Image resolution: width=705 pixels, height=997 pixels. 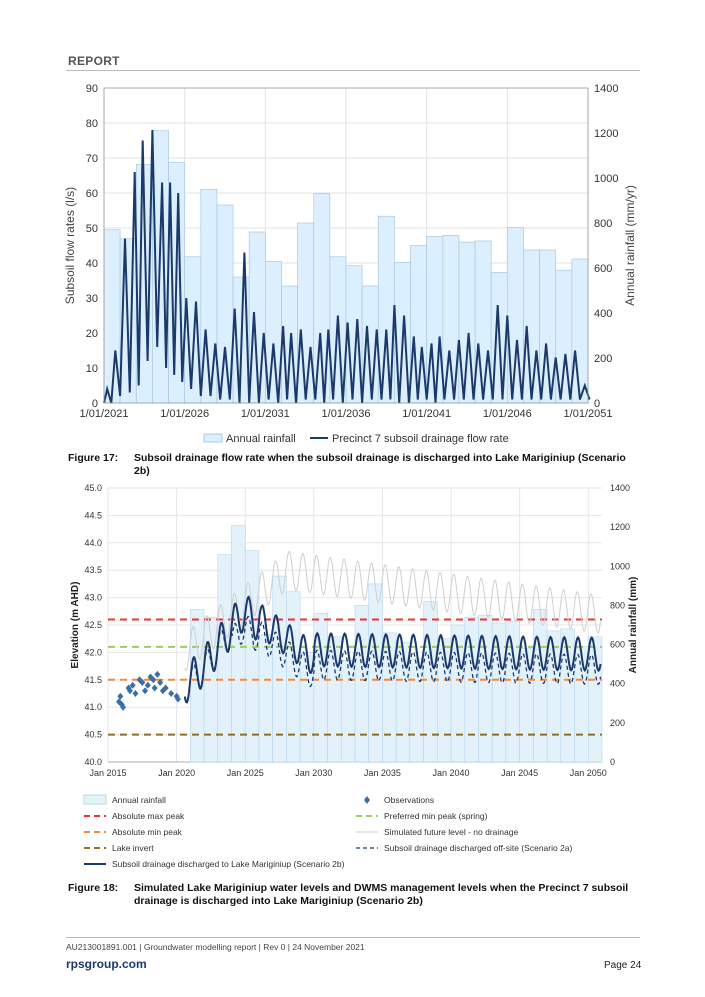 What do you see at coordinates (603, 359) in the screenshot?
I see `right-tick-label: 200` at bounding box center [603, 359].